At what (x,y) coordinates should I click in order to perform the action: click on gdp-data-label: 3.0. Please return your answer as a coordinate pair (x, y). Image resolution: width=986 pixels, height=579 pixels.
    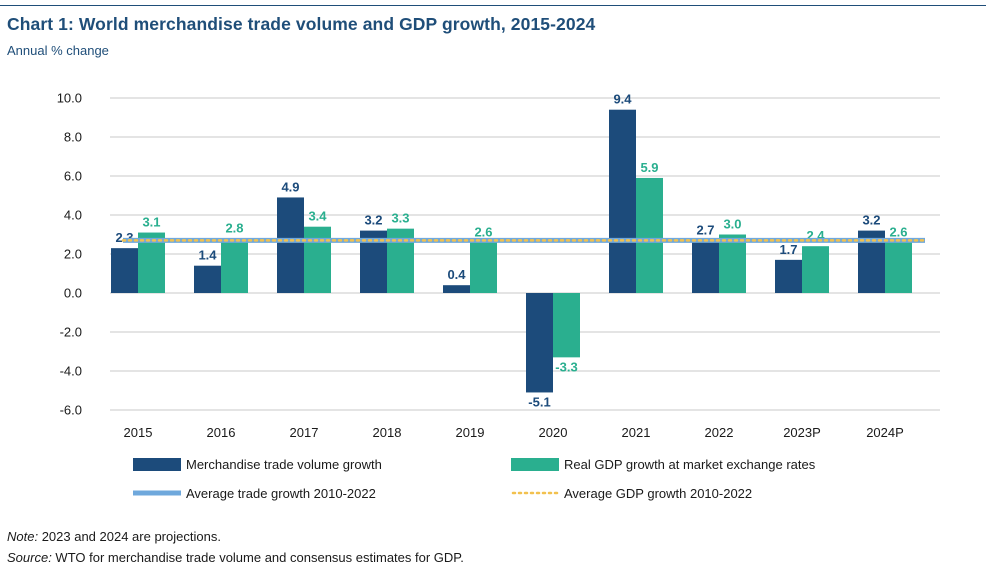
    Looking at the image, I should click on (732, 224).